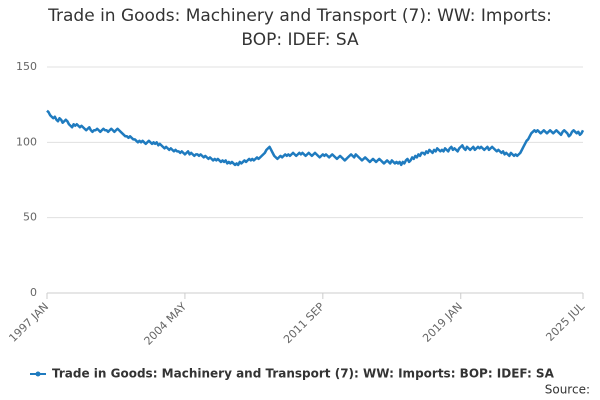 The image size is (600, 400). Describe the element at coordinates (442, 322) in the screenshot. I see `x-tick-label: 2019 JAN` at that location.